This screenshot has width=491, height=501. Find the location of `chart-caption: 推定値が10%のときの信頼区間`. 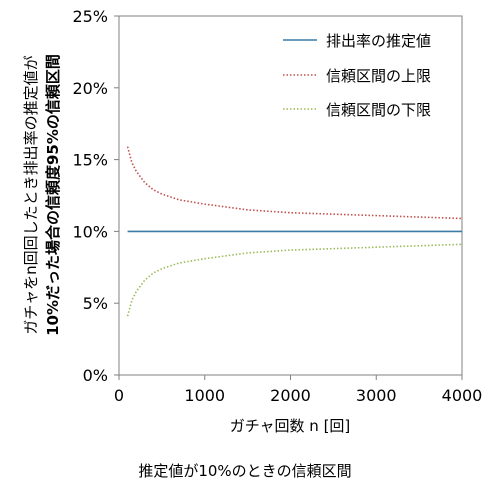

chart-caption: 推定値が10%のときの信頼区間 is located at coordinates (244, 471).